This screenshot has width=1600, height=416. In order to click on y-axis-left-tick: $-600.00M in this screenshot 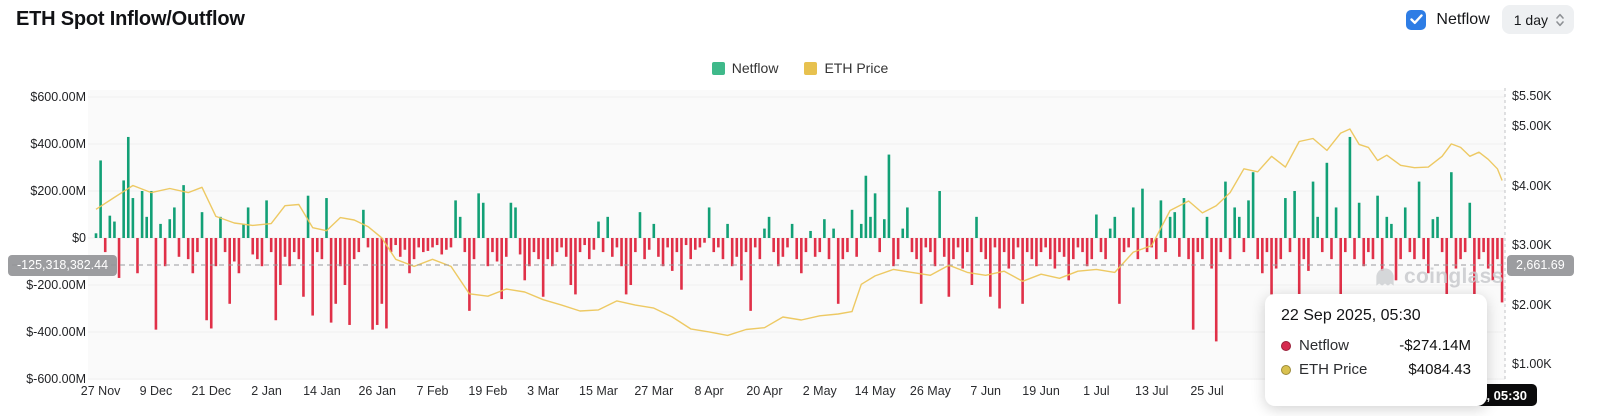, I will do `click(56, 379)`.